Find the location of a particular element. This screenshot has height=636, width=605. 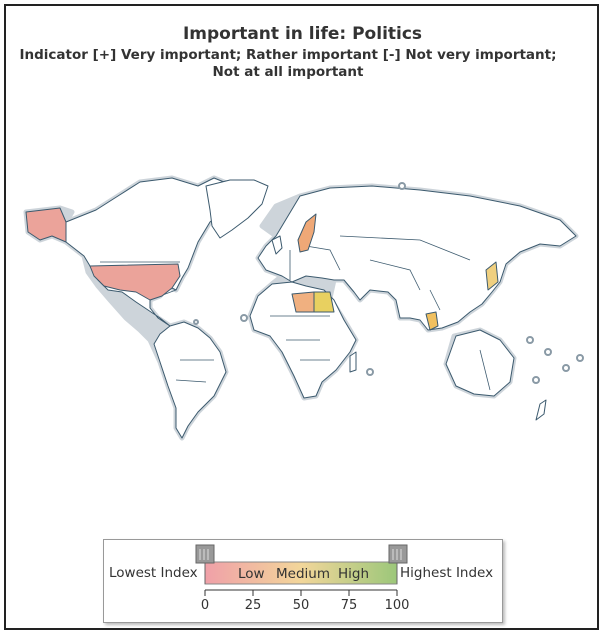

libya-region is located at coordinates (303, 302).